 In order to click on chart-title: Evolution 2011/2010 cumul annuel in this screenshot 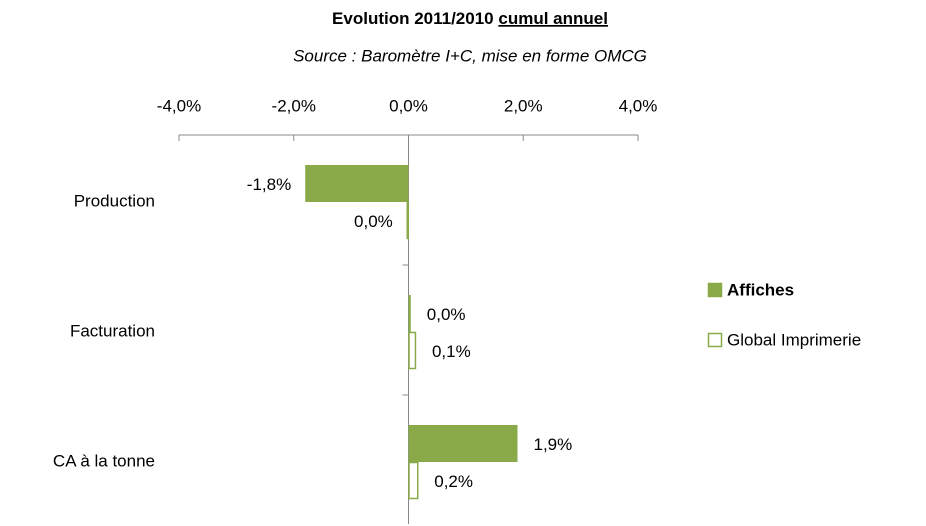, I will do `click(470, 18)`.